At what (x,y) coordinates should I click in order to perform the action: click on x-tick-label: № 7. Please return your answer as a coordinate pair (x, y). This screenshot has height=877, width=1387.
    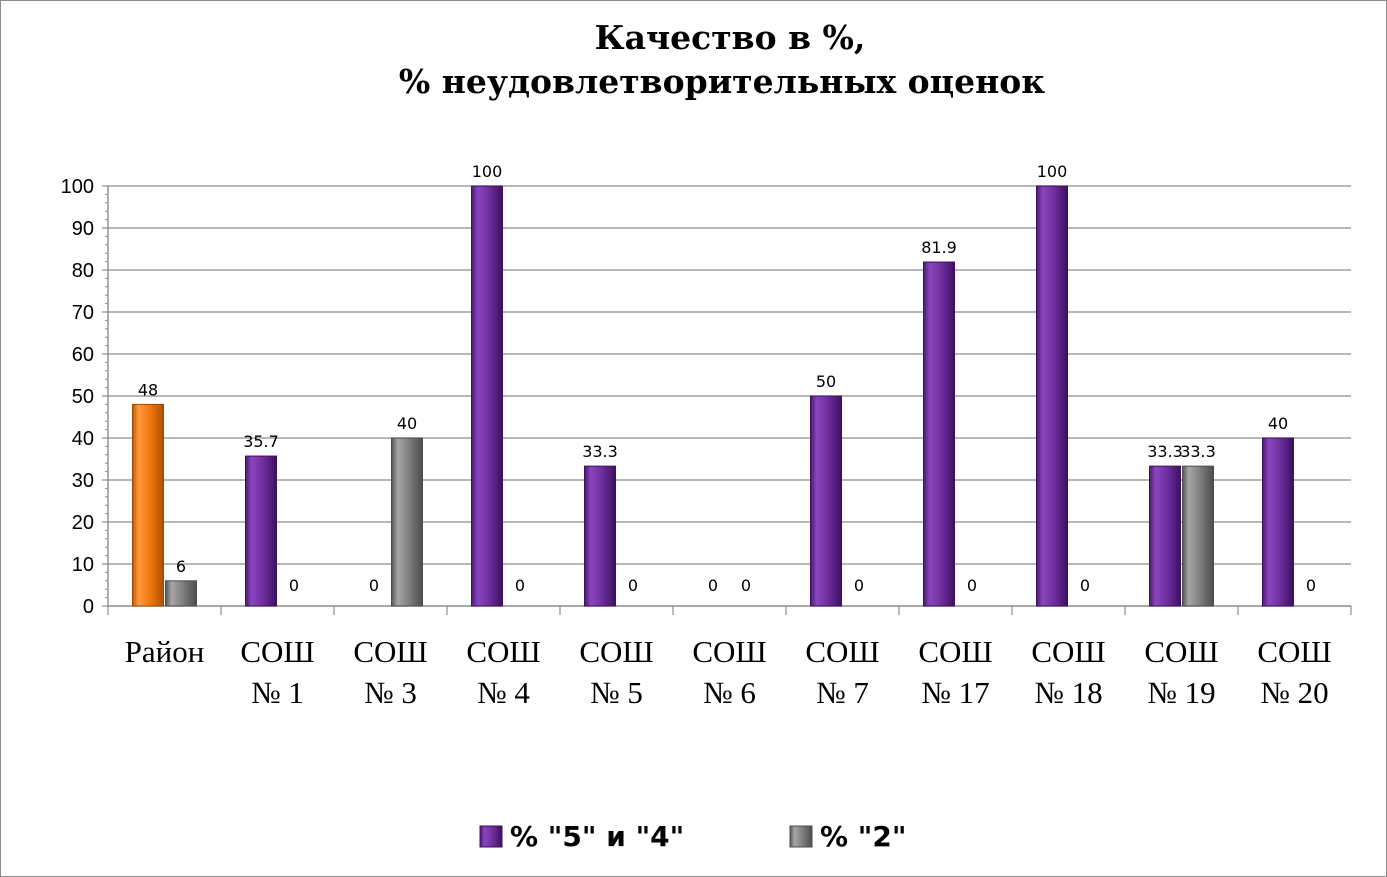
    Looking at the image, I should click on (842, 692).